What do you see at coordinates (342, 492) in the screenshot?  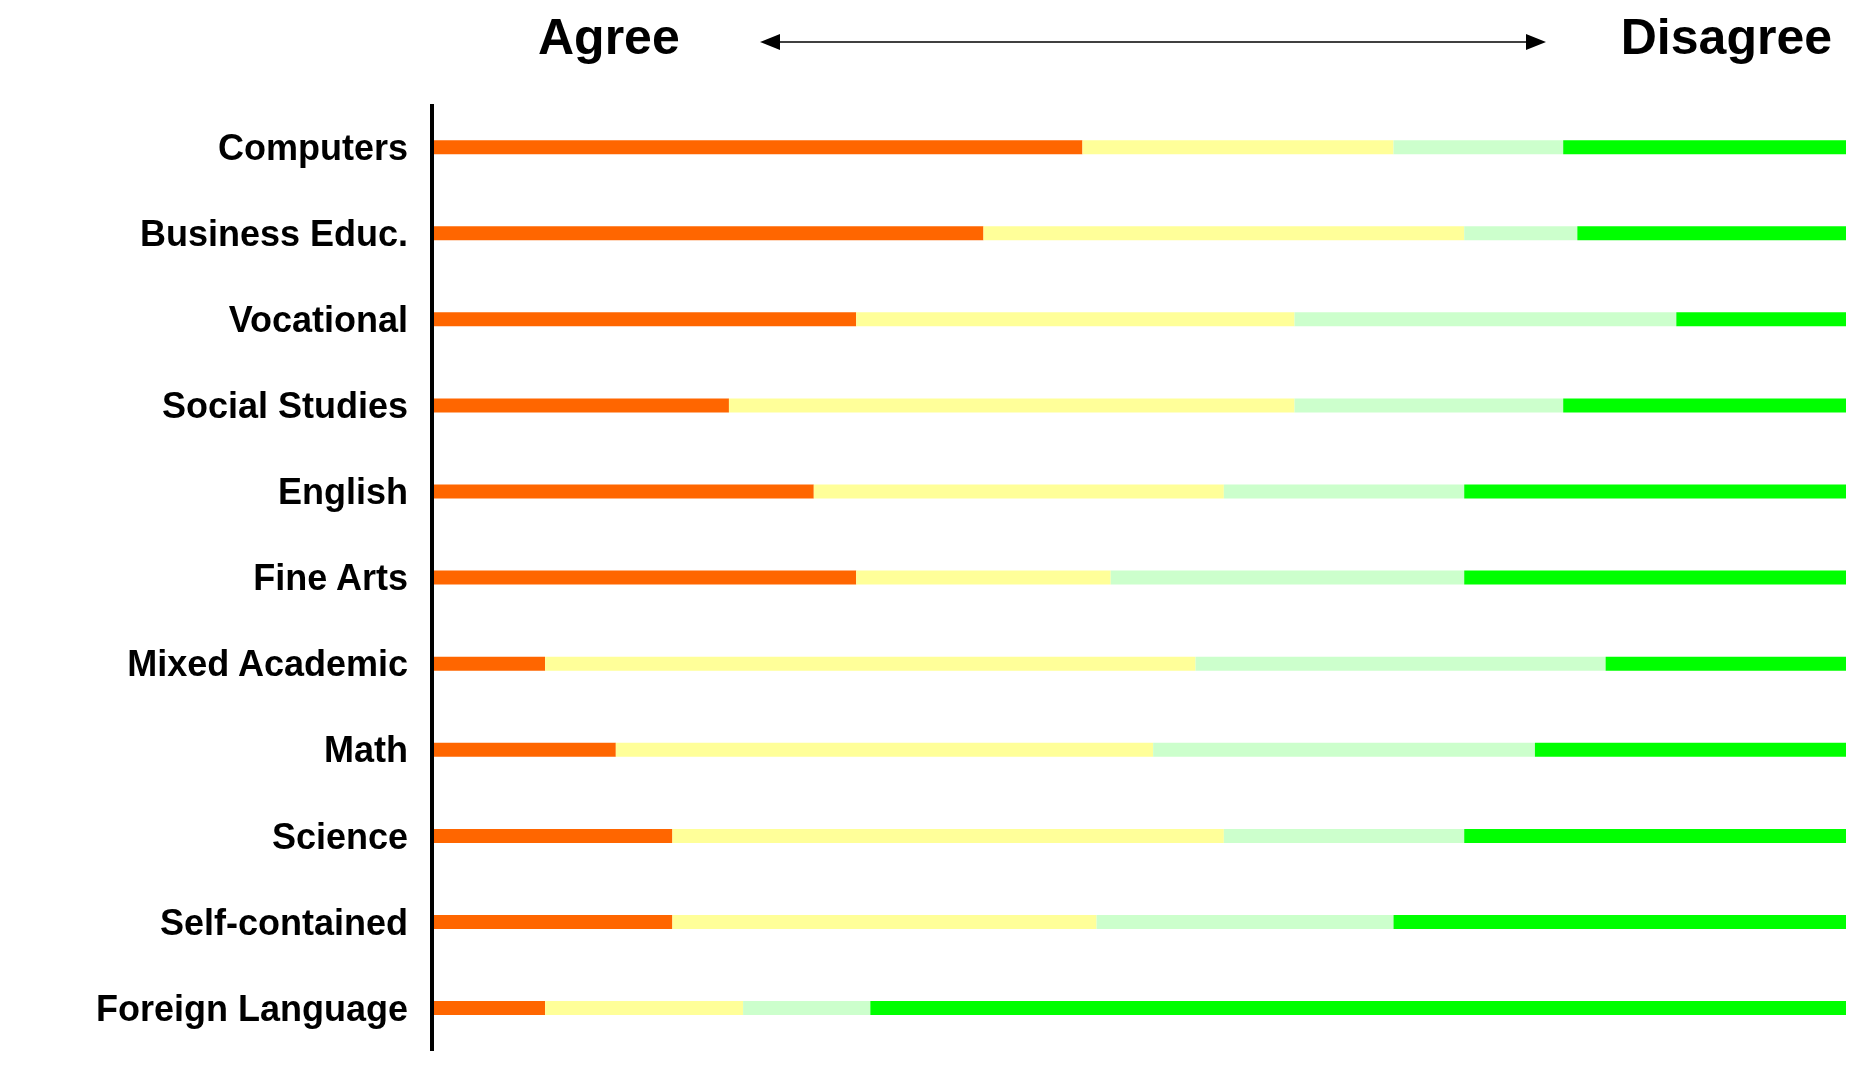 I see `y-tick-label: English` at bounding box center [342, 492].